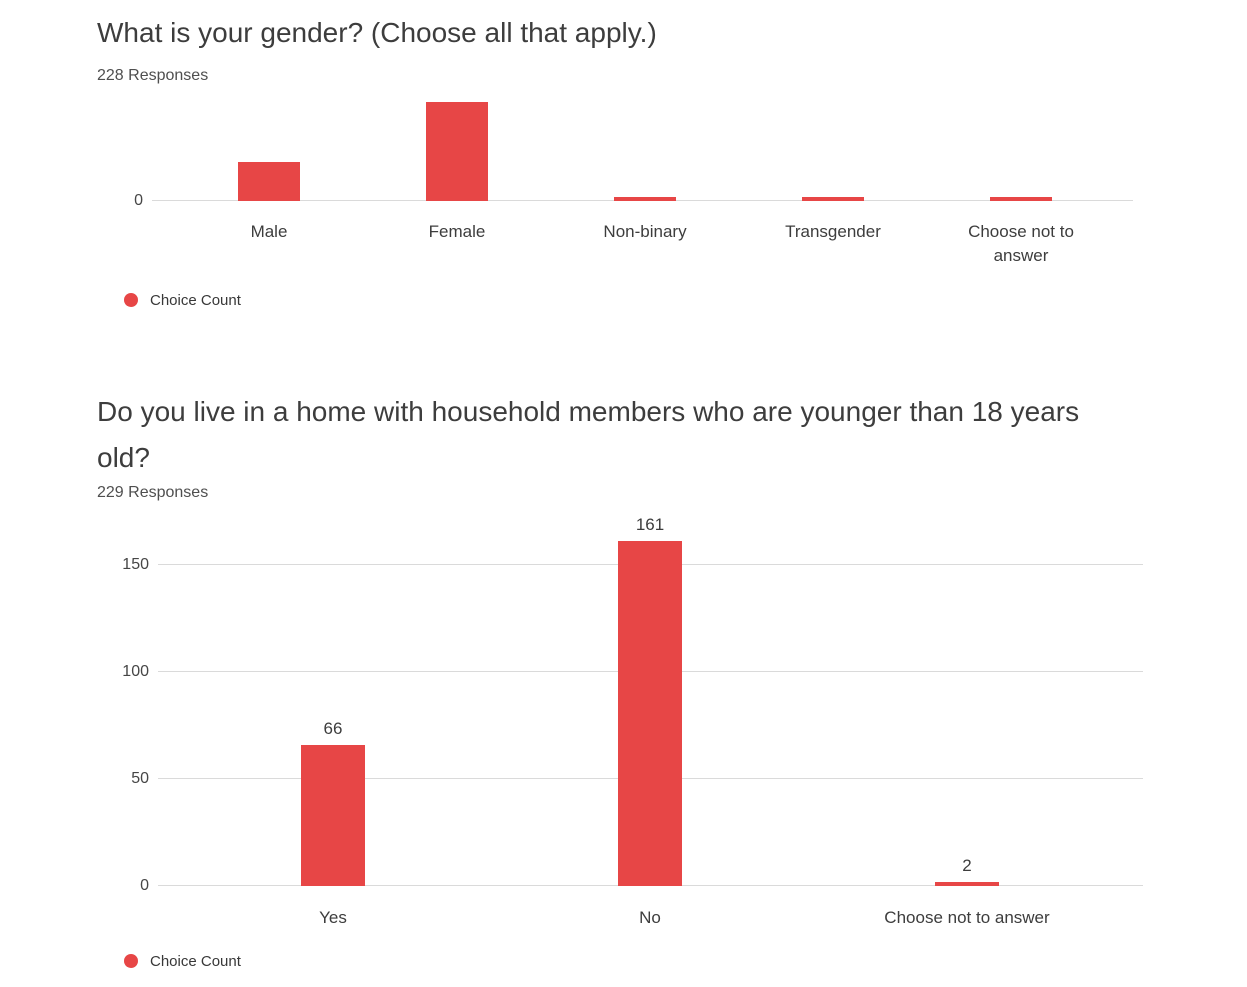  I want to click on category-label-transgender: Transgender, so click(833, 231).